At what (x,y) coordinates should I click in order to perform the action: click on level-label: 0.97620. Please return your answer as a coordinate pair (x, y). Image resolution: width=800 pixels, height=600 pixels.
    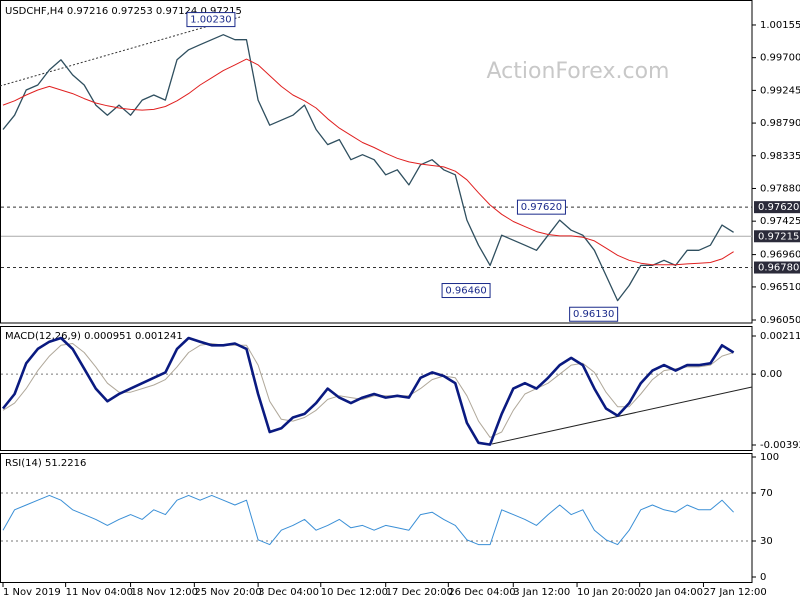
    Looking at the image, I should click on (778, 207).